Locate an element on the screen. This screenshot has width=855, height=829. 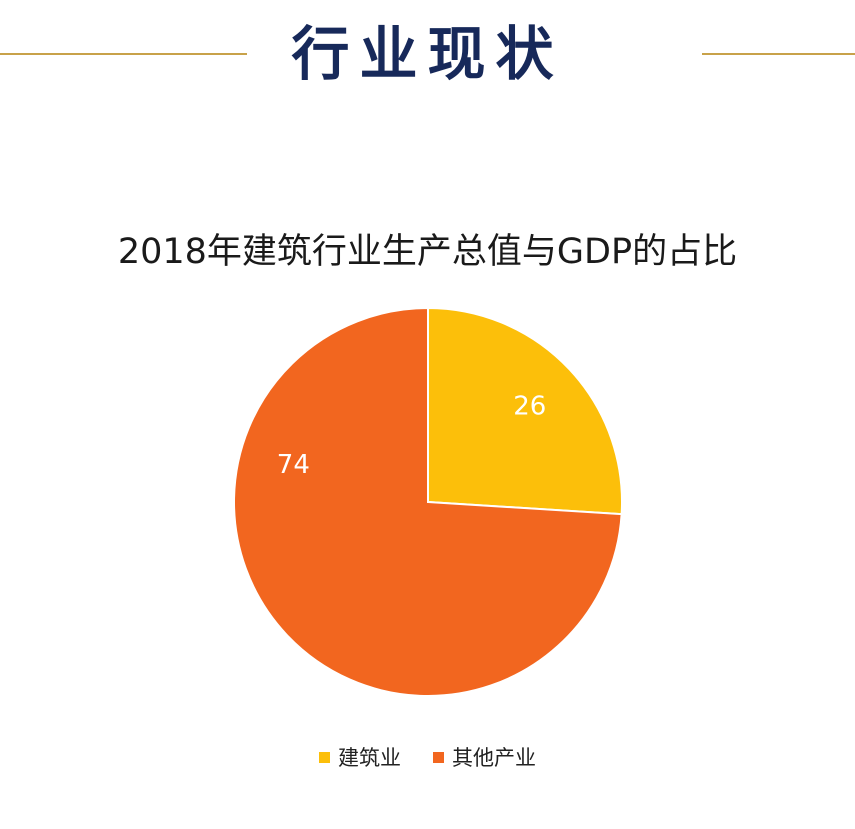
header-divider-left is located at coordinates (123, 54).